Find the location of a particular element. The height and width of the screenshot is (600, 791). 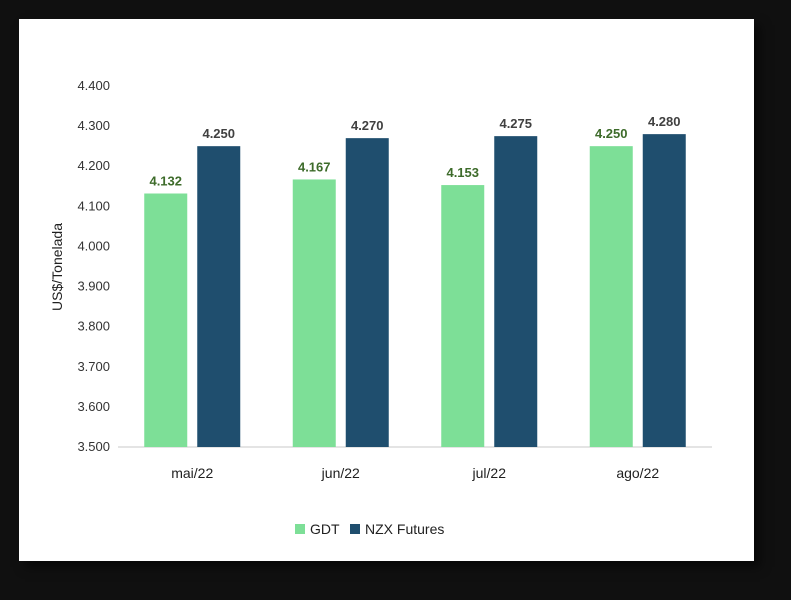

data-label: 4.270 is located at coordinates (367, 125).